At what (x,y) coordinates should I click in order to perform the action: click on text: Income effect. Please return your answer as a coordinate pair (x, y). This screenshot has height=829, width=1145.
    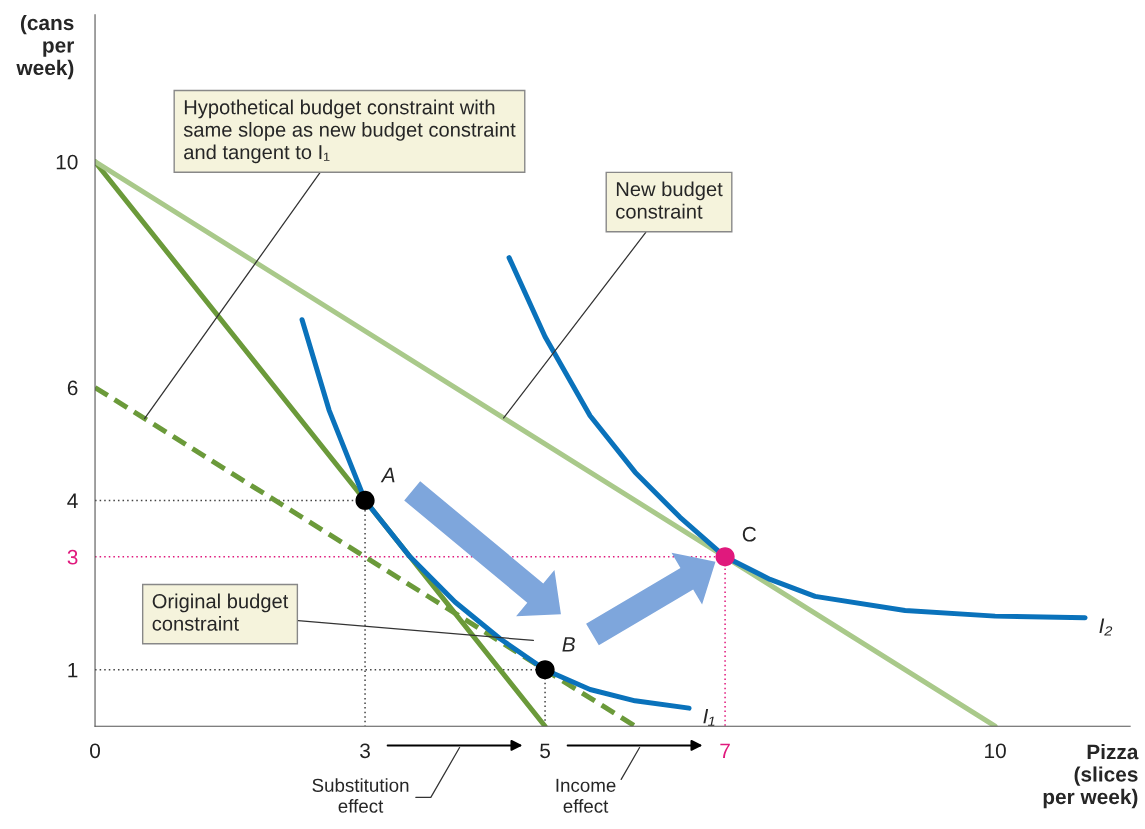
    Looking at the image, I should click on (586, 795).